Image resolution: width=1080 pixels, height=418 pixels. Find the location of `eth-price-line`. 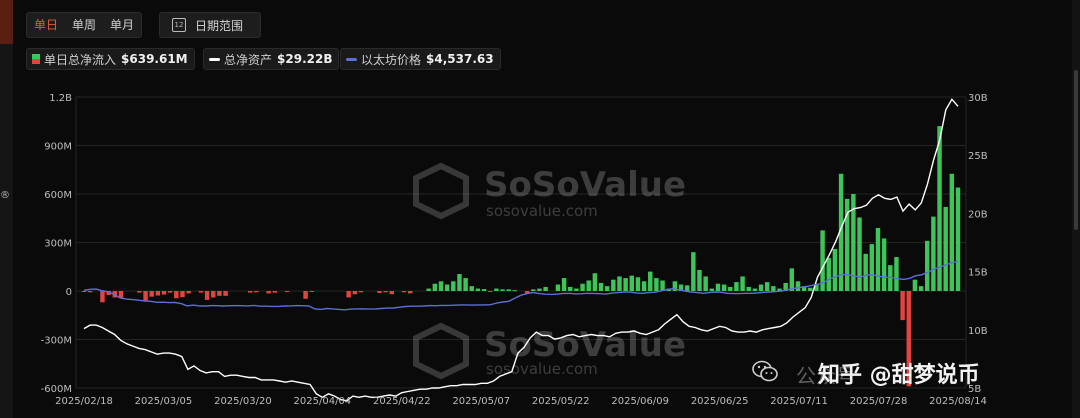

eth-price-line is located at coordinates (521, 285).